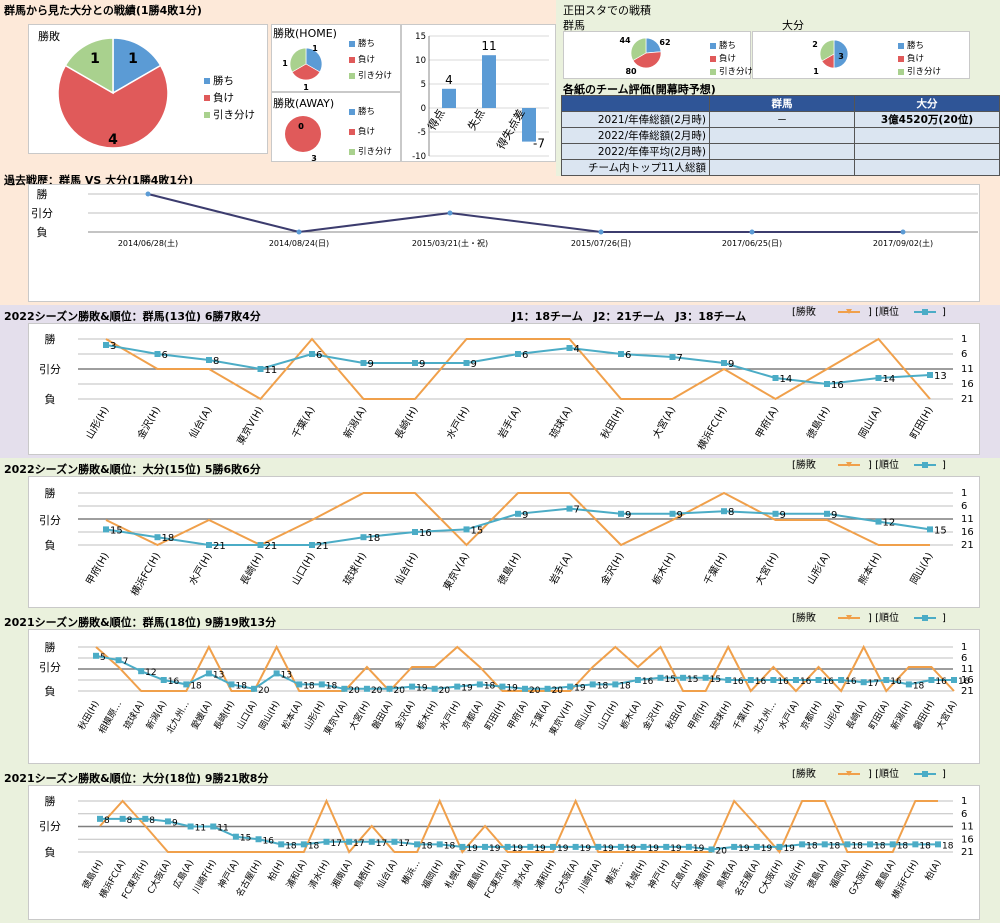 The width and height of the screenshot is (1000, 923). I want to click on rank-data-label: 11, so click(200, 829).